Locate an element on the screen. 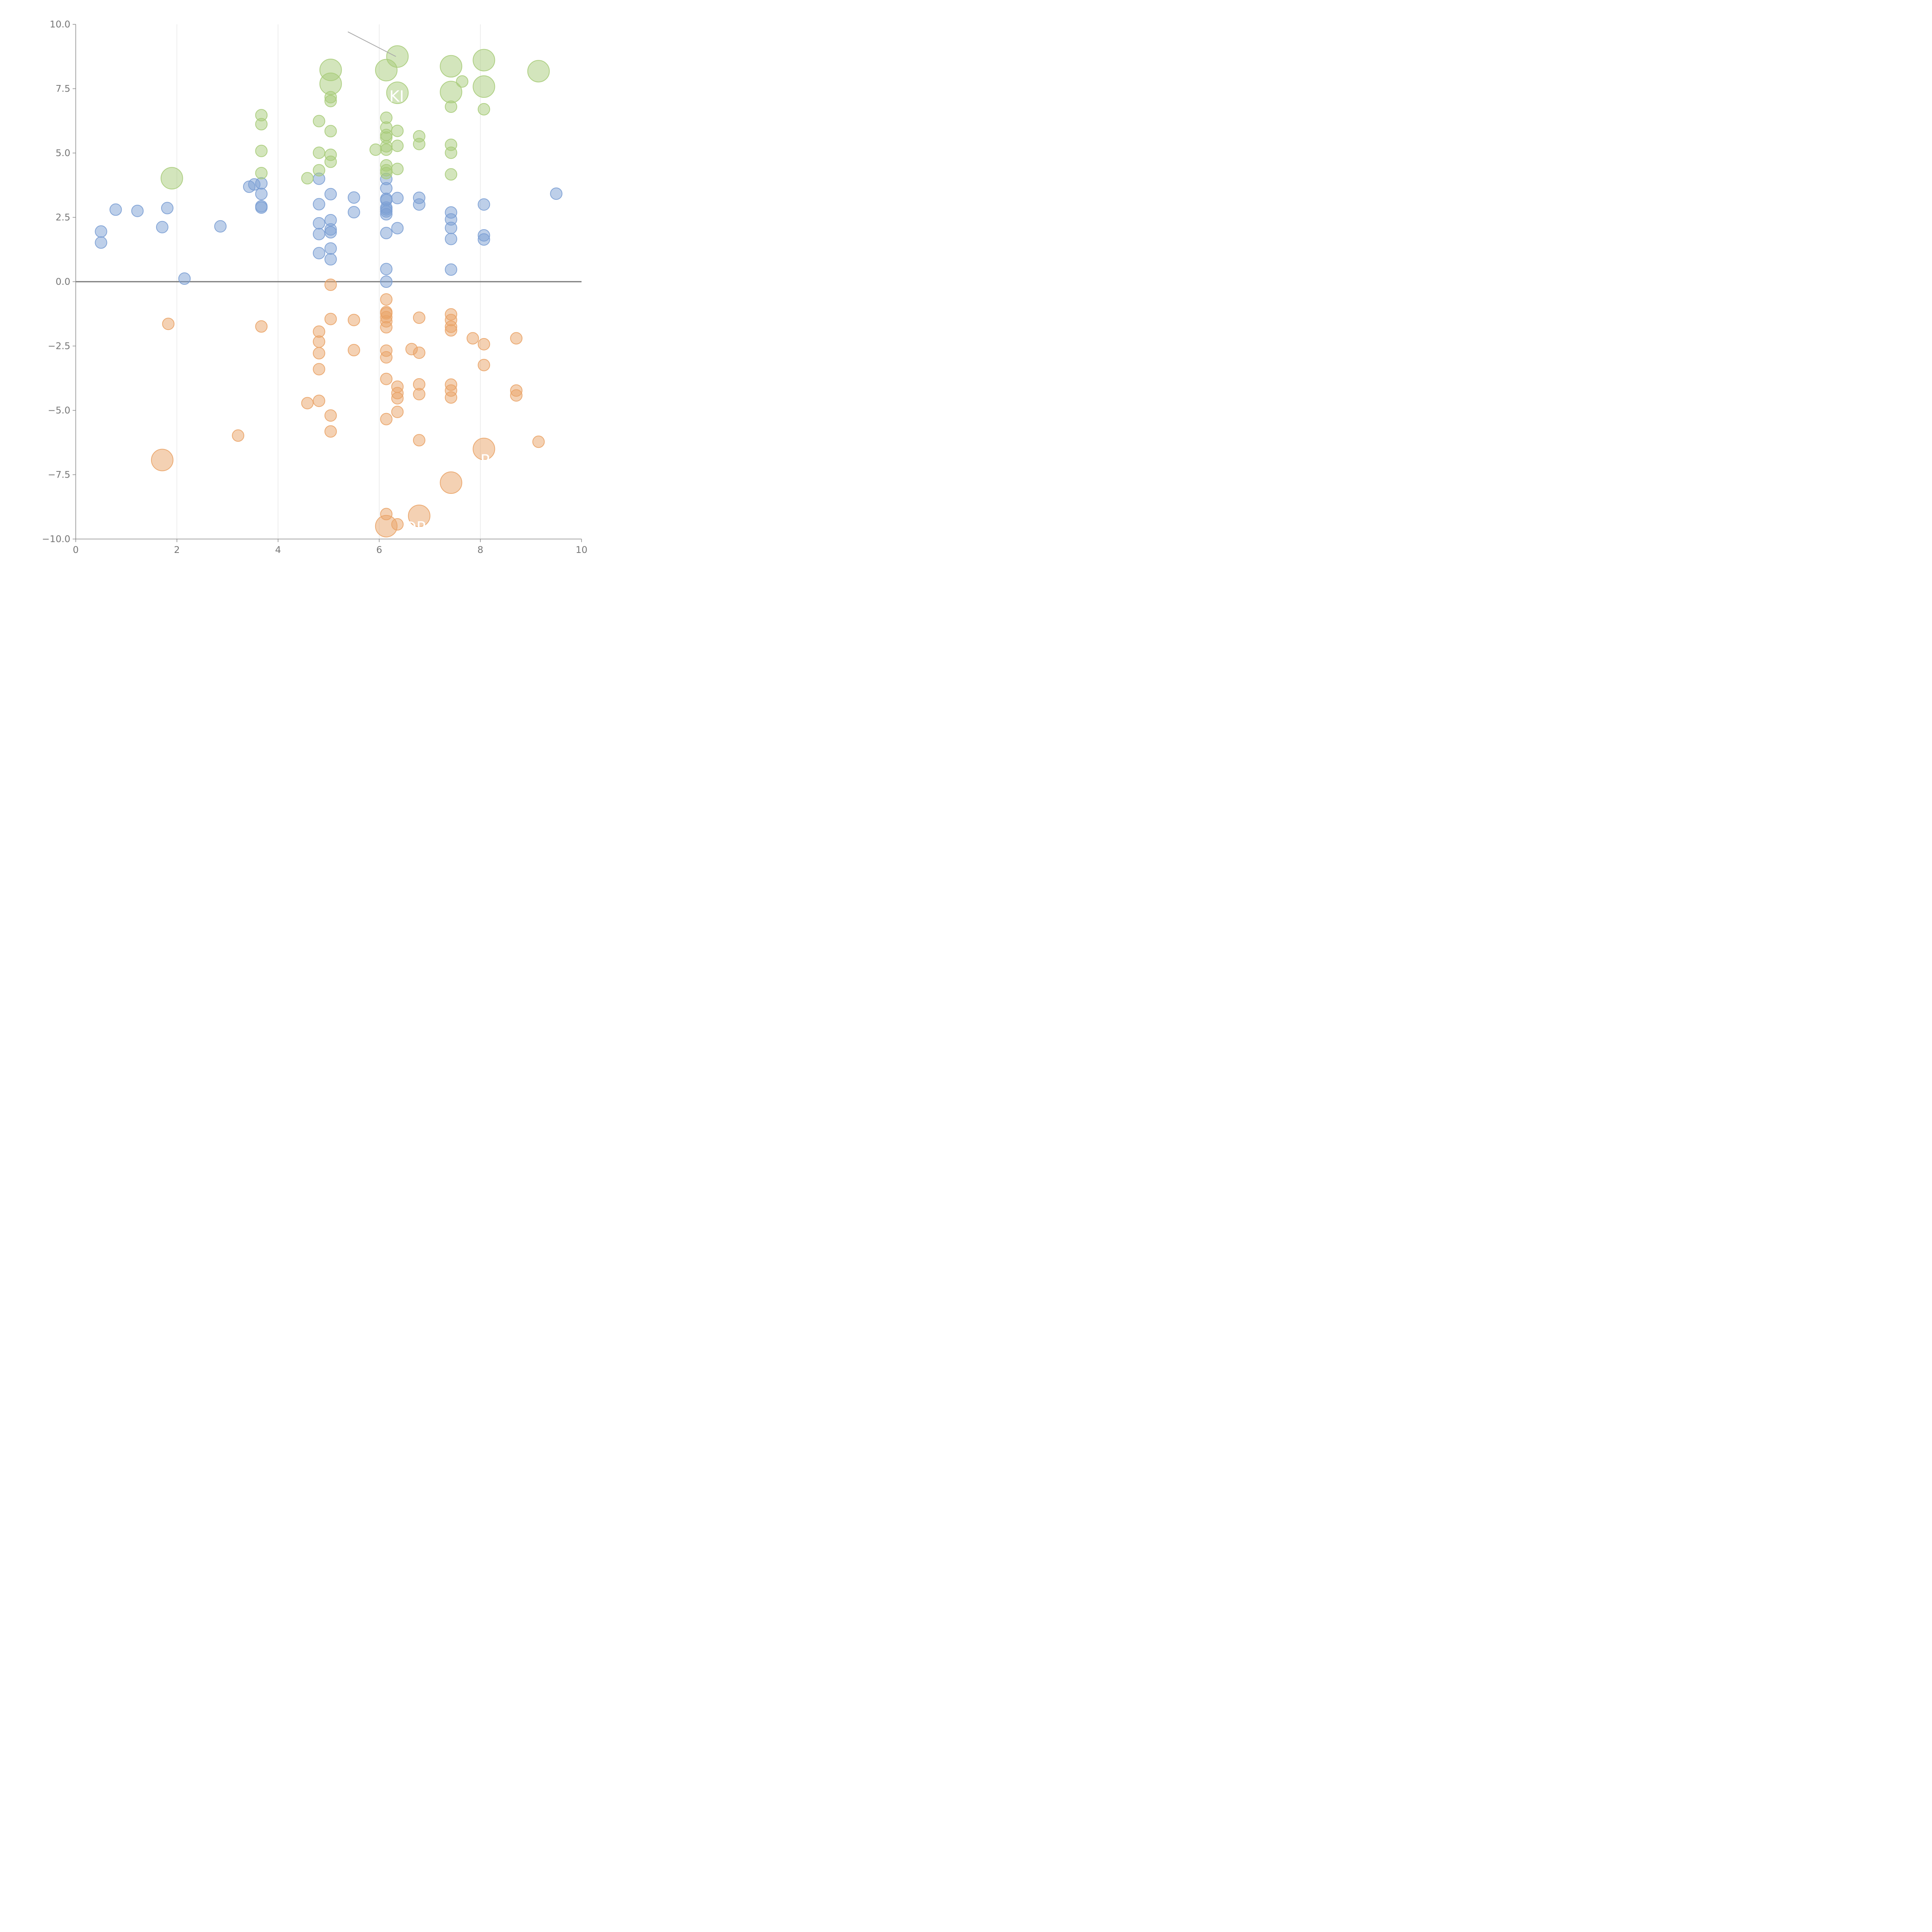 The image size is (1932, 1932). y-tick-label: 2.5 is located at coordinates (63, 218).